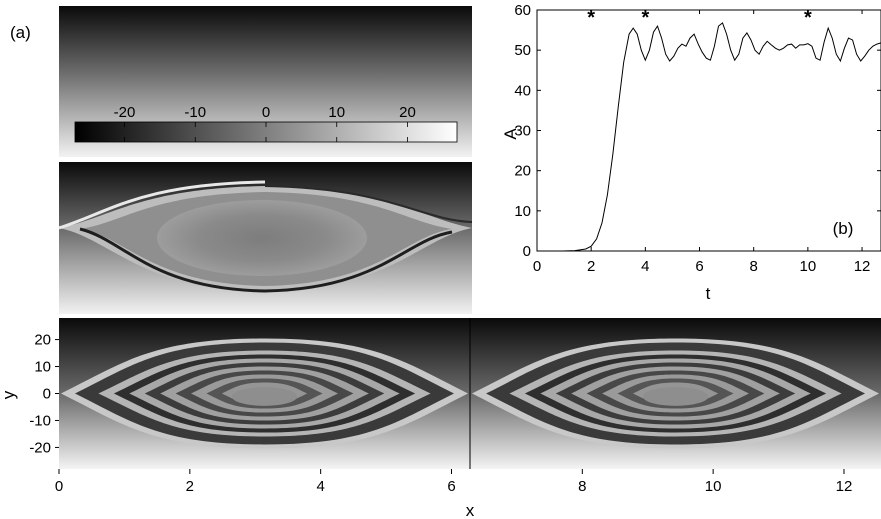  I want to click on x-axis-label-t: t, so click(708, 293).